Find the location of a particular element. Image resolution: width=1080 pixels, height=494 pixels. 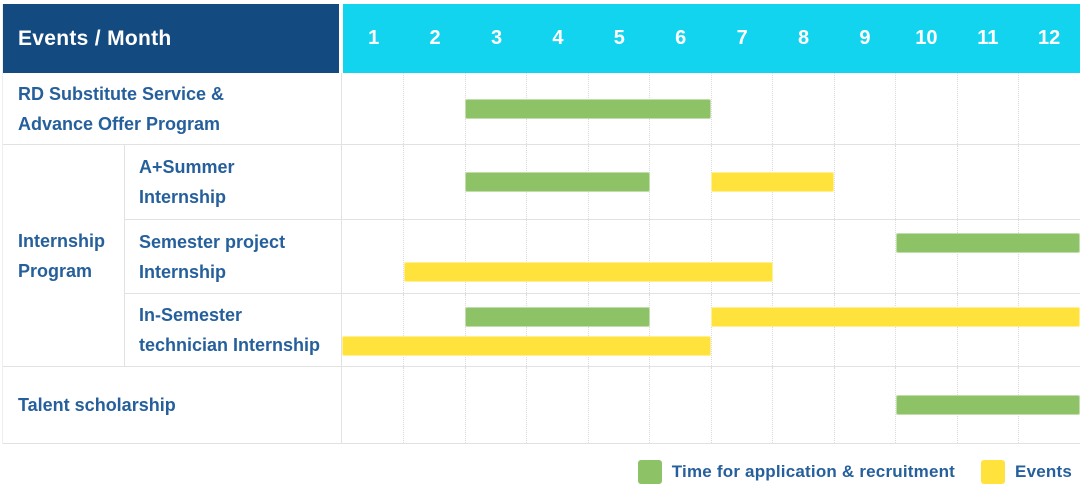

row-label-line: RD Substitute Service & is located at coordinates (121, 93).